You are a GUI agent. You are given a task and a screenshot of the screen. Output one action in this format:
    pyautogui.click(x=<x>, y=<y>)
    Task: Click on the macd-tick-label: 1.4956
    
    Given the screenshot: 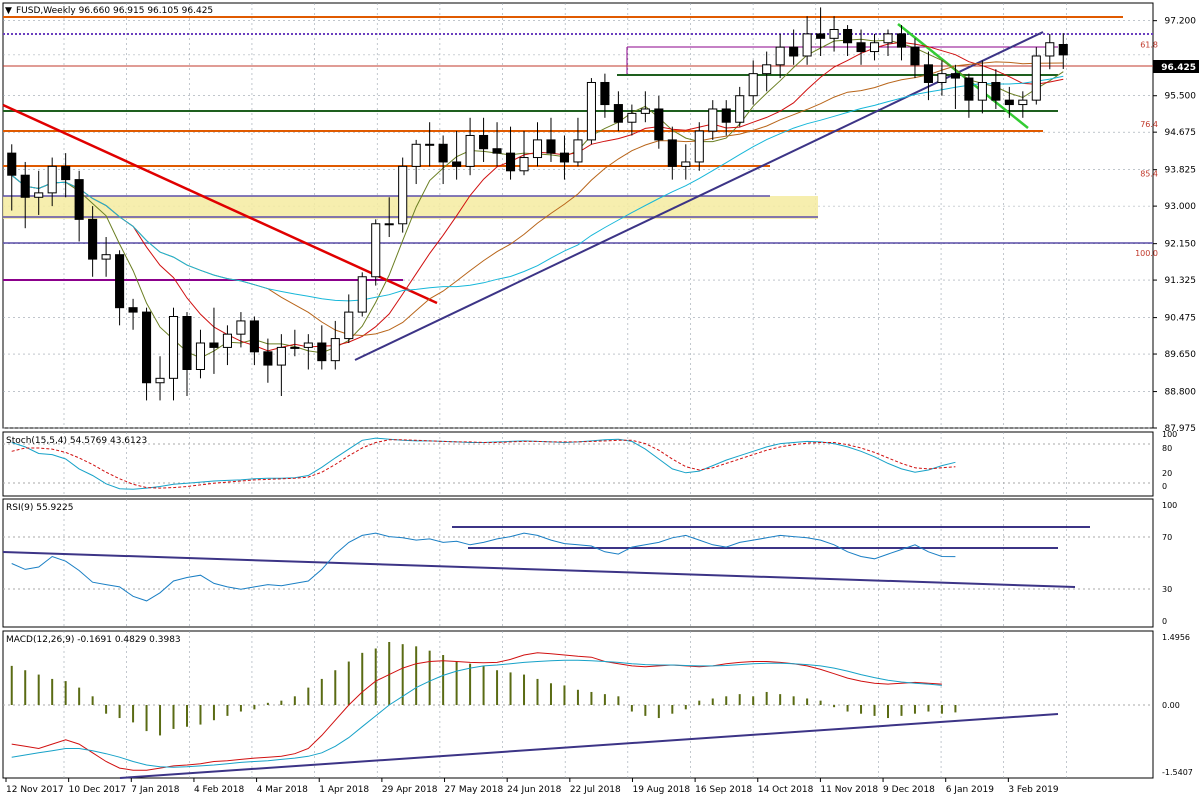 What is the action you would take?
    pyautogui.click(x=1176, y=637)
    